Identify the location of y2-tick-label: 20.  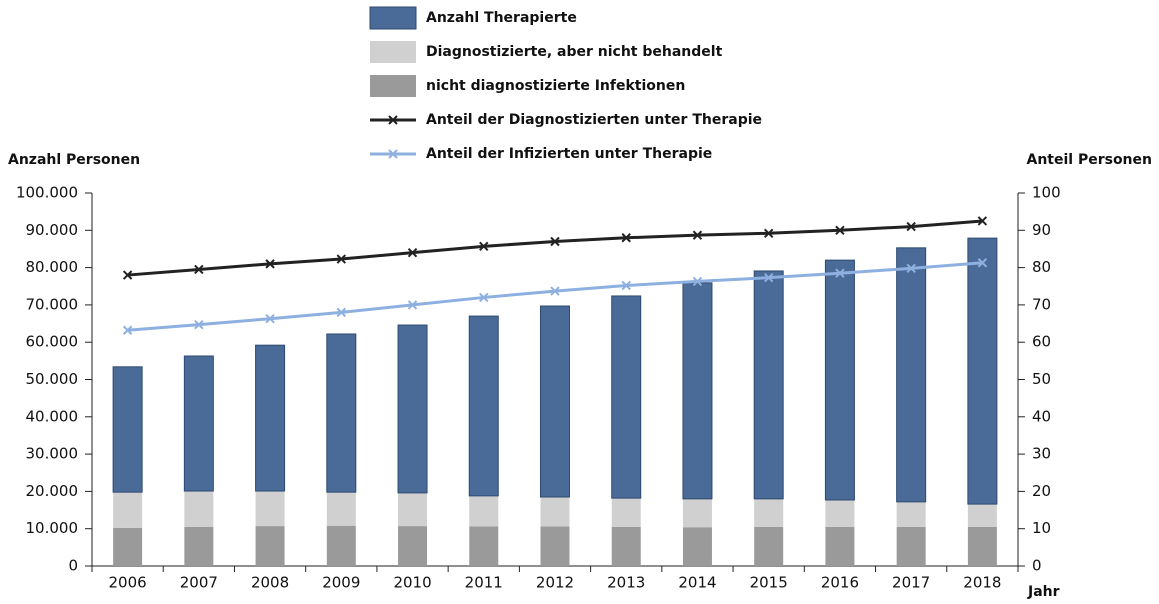
(1041, 491).